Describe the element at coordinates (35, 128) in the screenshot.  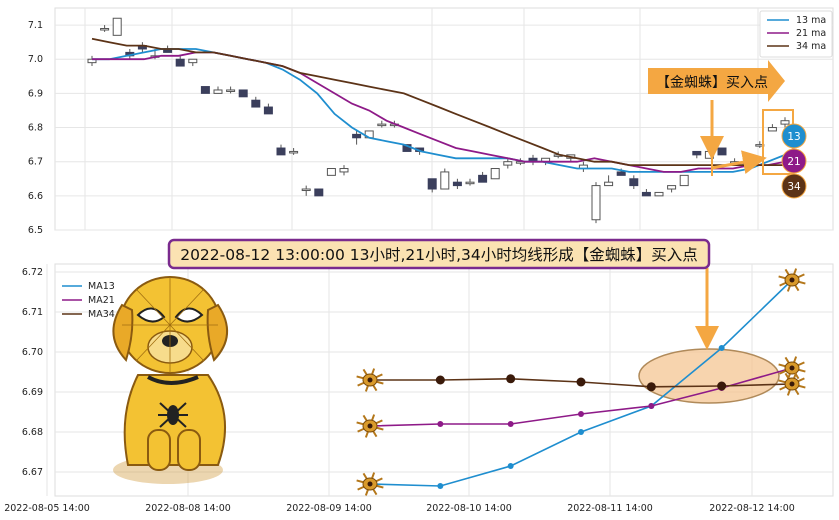
I see `top-y-axis: 6.5 6.6 6.7 6.8 6.9 7.0 7.1` at that location.